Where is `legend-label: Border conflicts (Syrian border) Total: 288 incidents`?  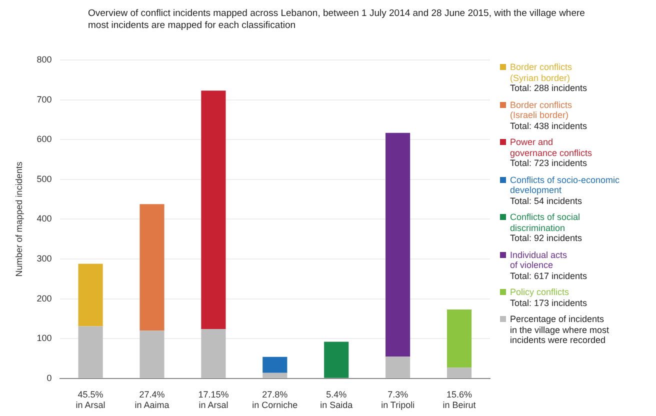
legend-label: Border conflicts (Syrian border) Total: 288 incidents is located at coordinates (549, 78).